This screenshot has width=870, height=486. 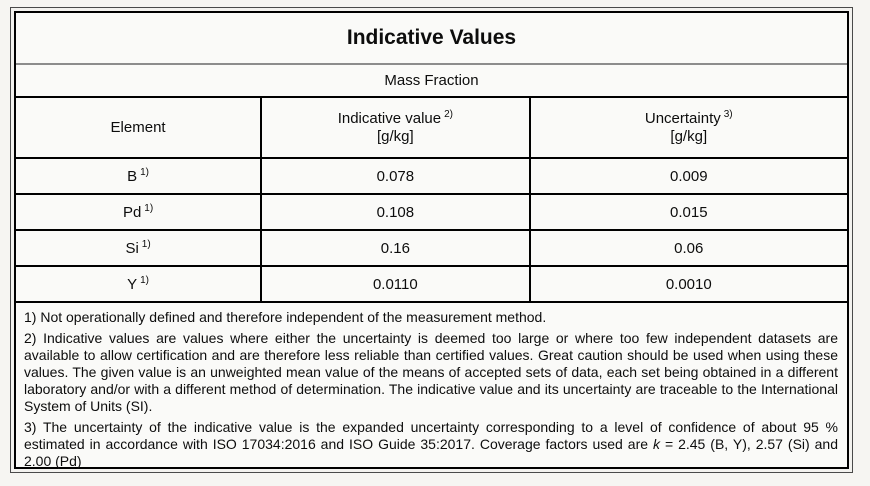 I want to click on title-row: Indicative Values, so click(x=431, y=39).